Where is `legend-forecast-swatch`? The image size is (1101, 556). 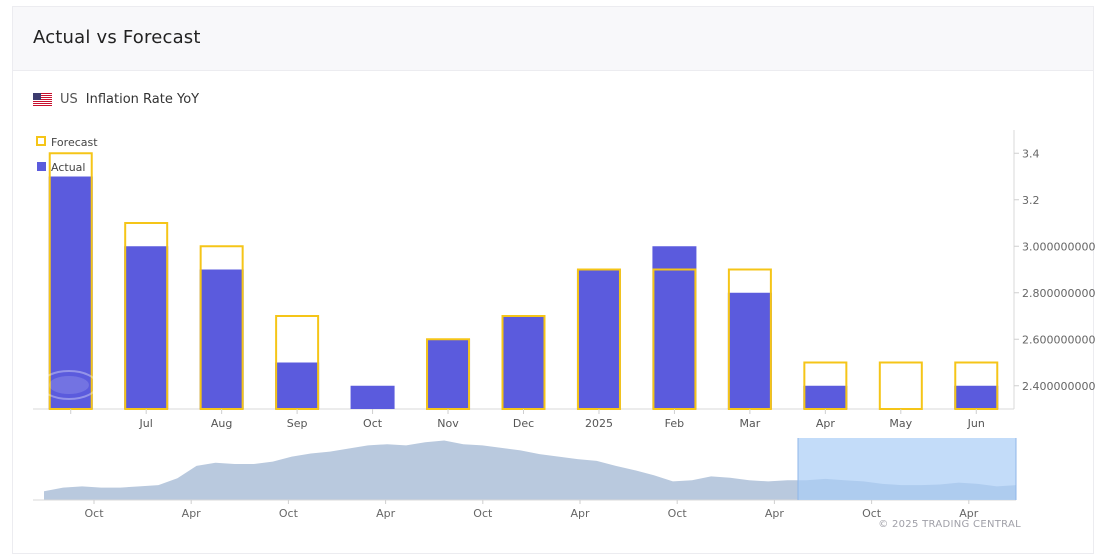
legend-forecast-swatch is located at coordinates (41, 141).